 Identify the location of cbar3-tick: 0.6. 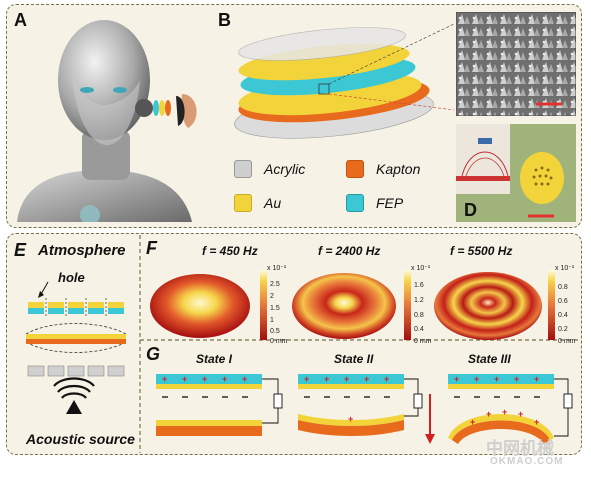
(563, 301).